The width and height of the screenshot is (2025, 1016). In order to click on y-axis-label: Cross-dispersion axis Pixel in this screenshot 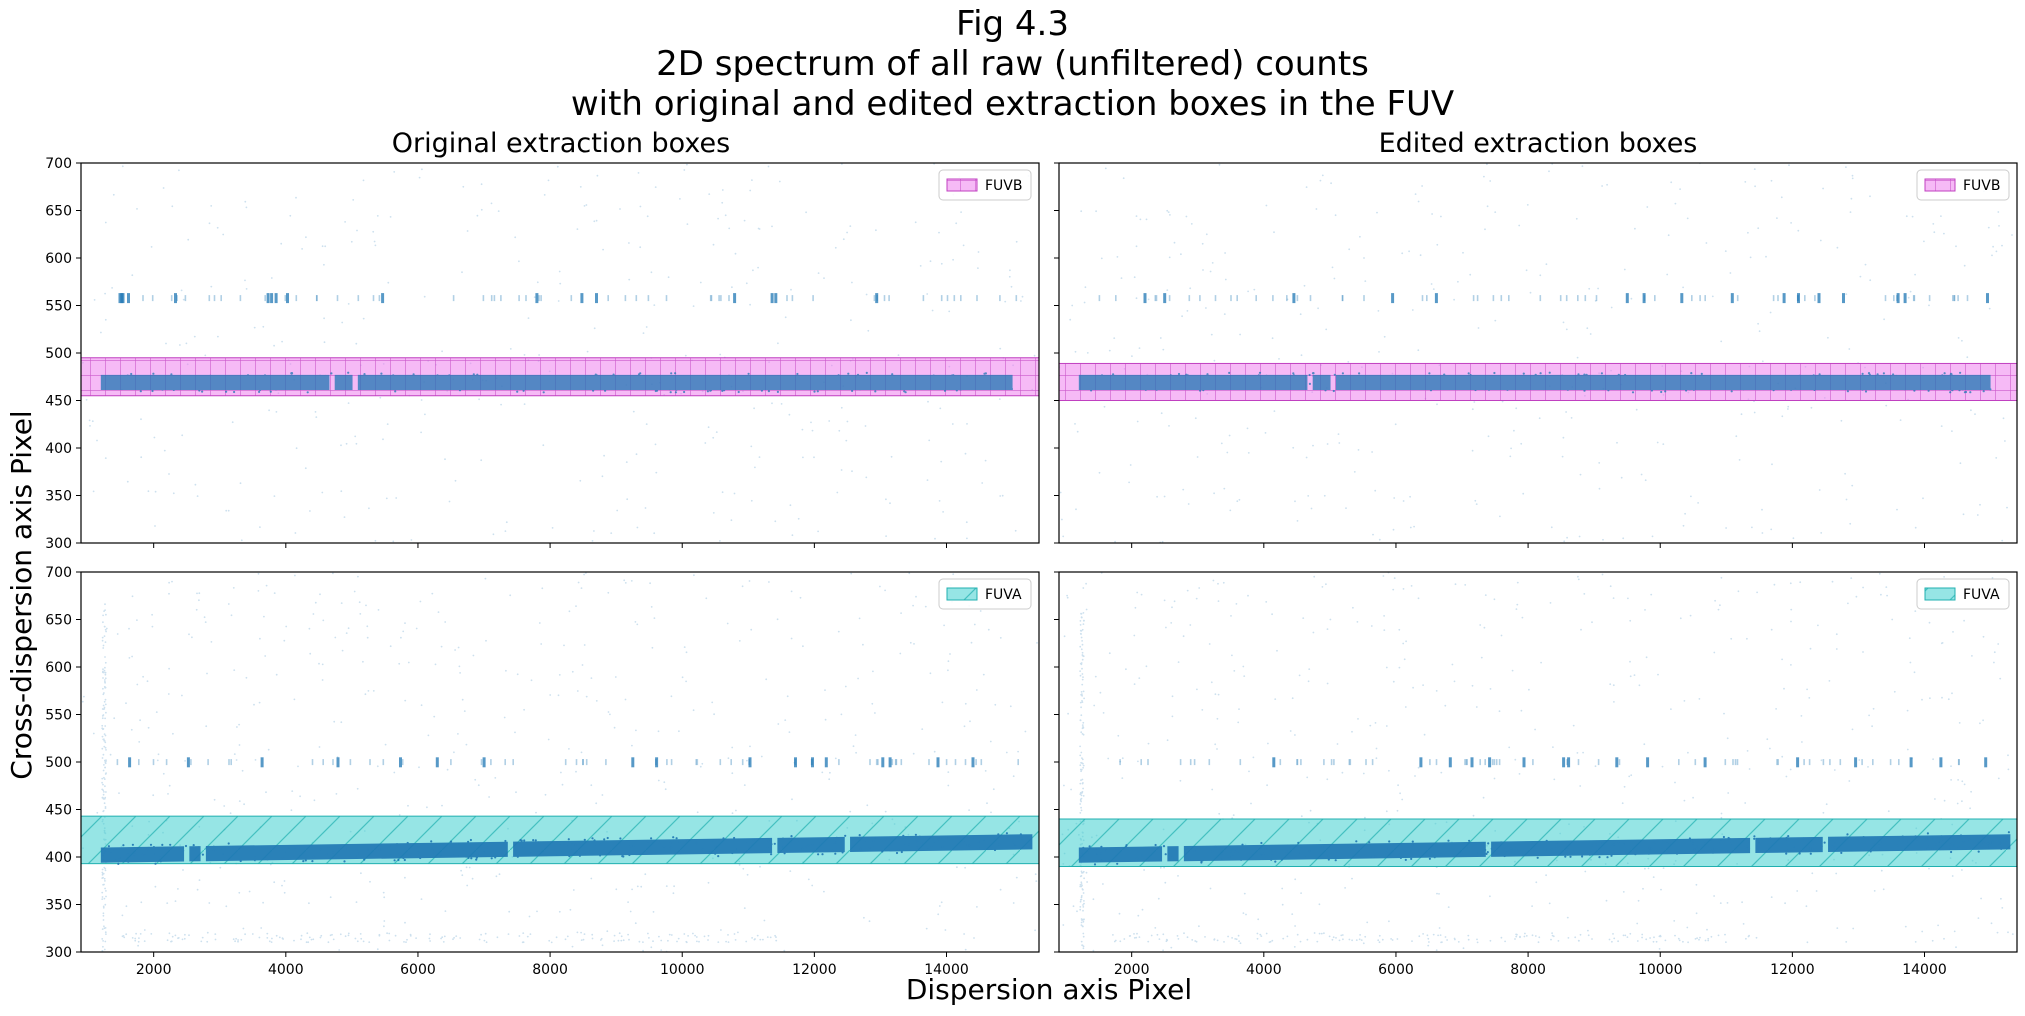, I will do `click(21, 594)`.